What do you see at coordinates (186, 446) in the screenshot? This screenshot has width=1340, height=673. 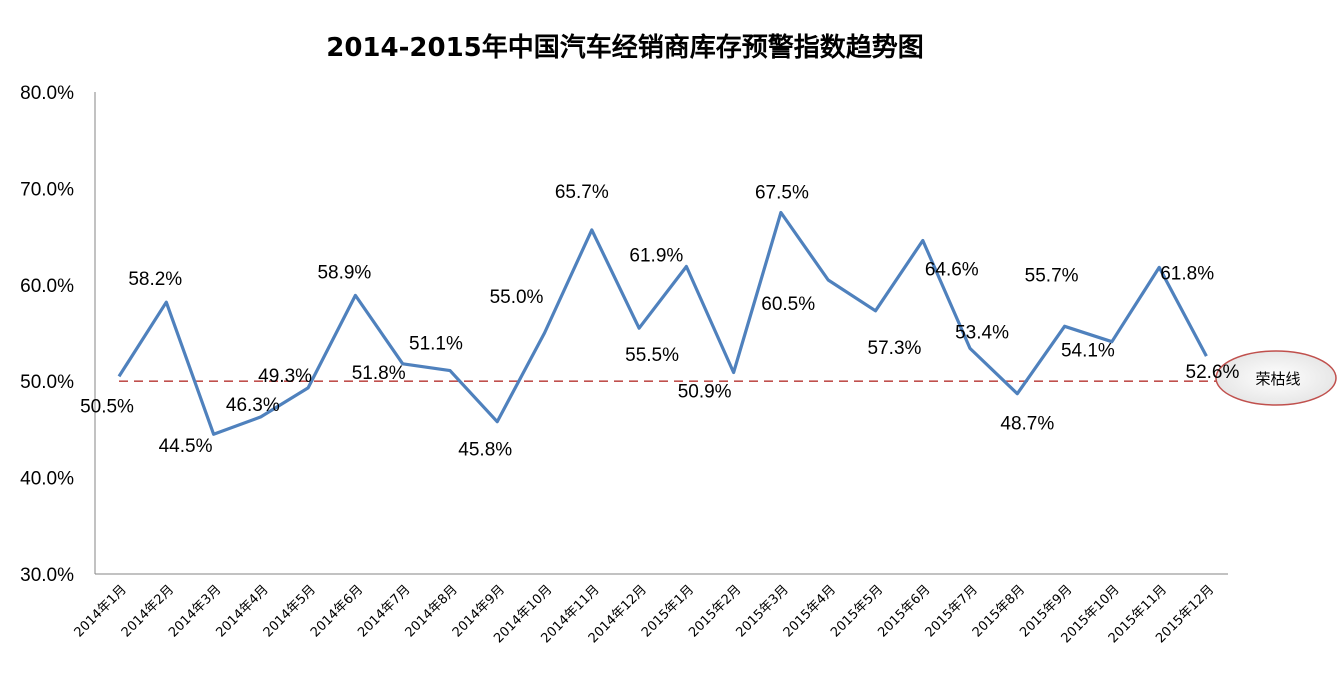 I see `data-label: 44.5%` at bounding box center [186, 446].